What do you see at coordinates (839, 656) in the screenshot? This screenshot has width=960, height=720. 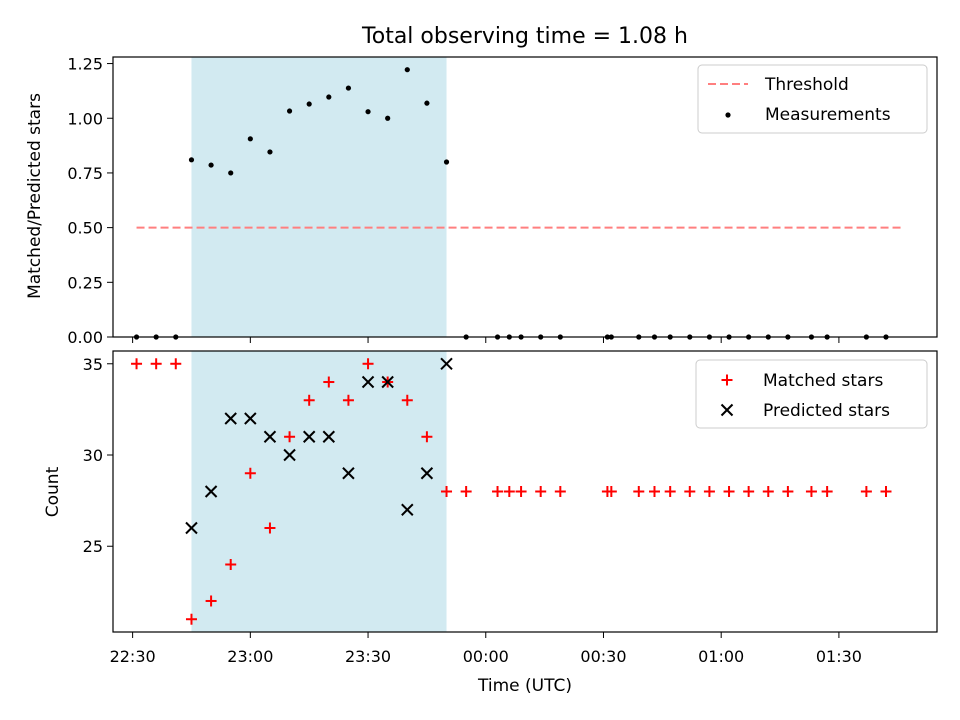 I see `x-tick-label: 01:30` at bounding box center [839, 656].